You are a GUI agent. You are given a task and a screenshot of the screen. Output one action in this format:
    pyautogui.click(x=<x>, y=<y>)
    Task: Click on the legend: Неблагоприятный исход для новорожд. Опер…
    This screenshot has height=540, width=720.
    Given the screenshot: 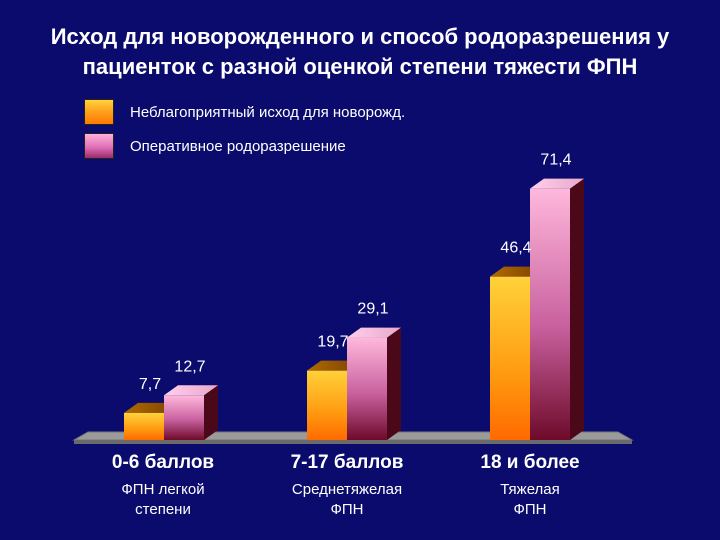 What is the action you would take?
    pyautogui.click(x=245, y=133)
    